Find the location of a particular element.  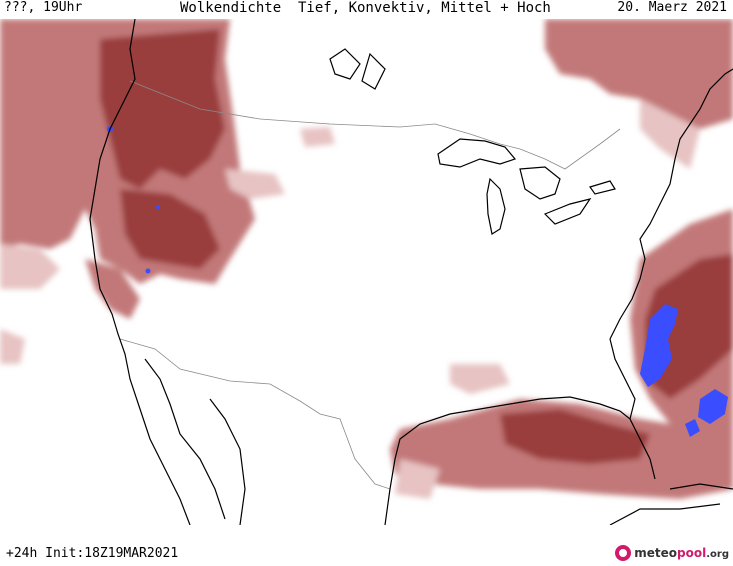

west-coast is located at coordinates (140, 272).